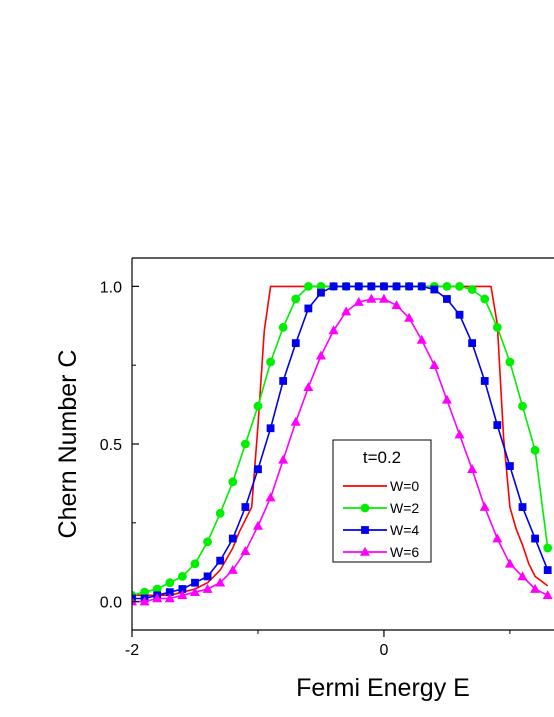 Image resolution: width=554 pixels, height=717 pixels. Describe the element at coordinates (381, 486) in the screenshot. I see `legend-entry-w0: W=0` at that location.